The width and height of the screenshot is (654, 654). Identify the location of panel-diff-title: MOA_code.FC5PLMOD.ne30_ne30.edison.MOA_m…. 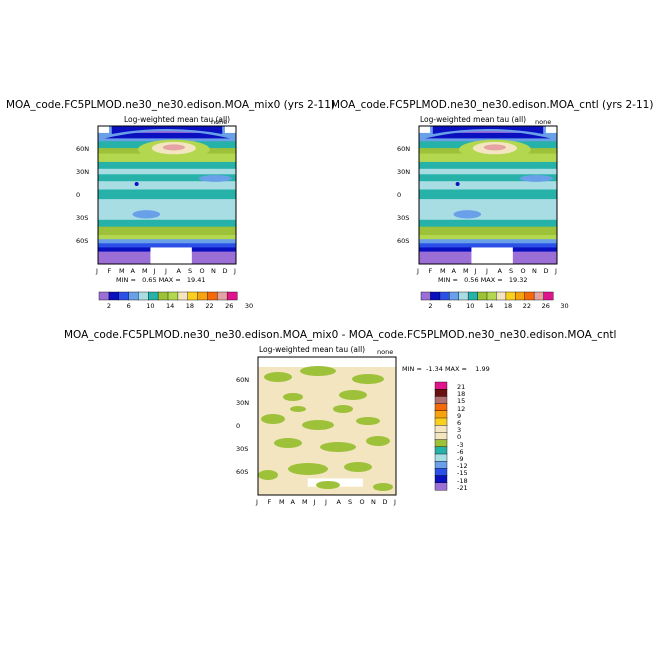
(340, 335).